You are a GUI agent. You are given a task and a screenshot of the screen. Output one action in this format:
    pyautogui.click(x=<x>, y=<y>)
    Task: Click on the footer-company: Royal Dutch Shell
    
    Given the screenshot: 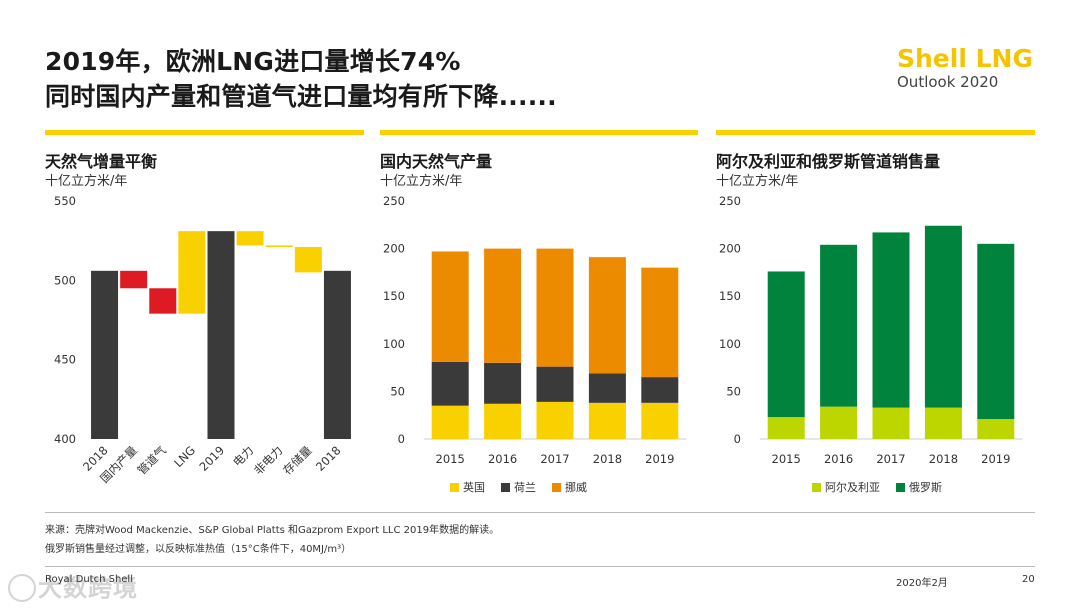 What is the action you would take?
    pyautogui.click(x=89, y=579)
    